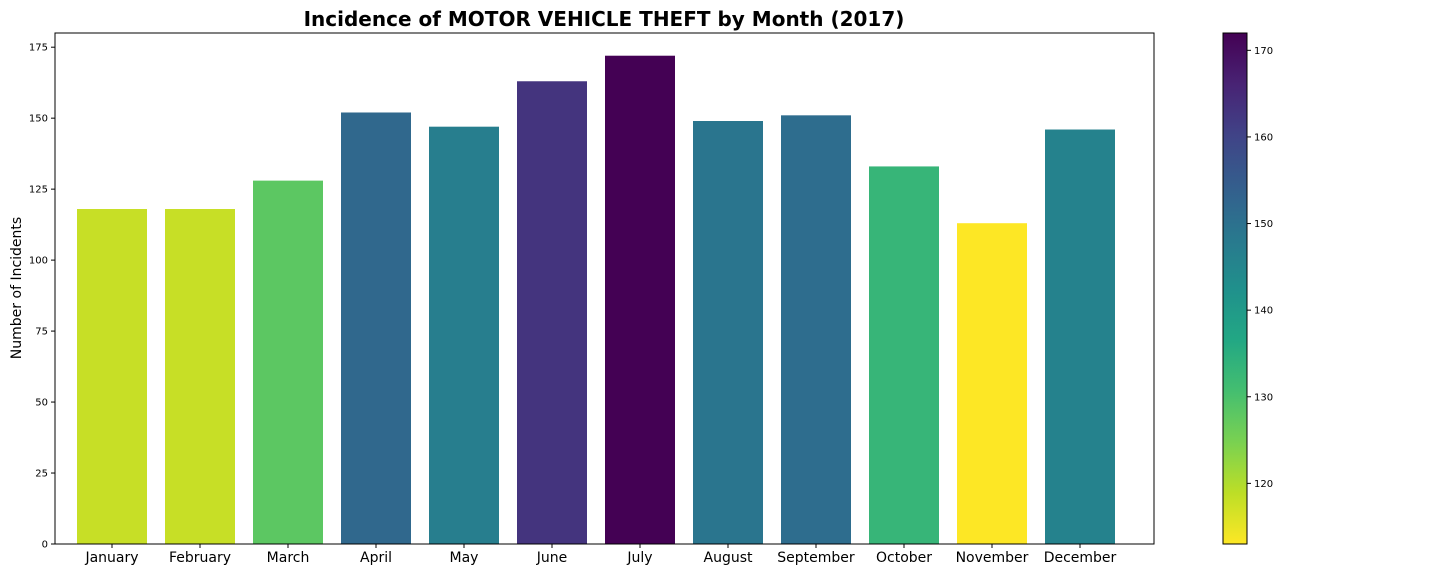 The image size is (1440, 576). What do you see at coordinates (728, 332) in the screenshot?
I see `bar-august` at bounding box center [728, 332].